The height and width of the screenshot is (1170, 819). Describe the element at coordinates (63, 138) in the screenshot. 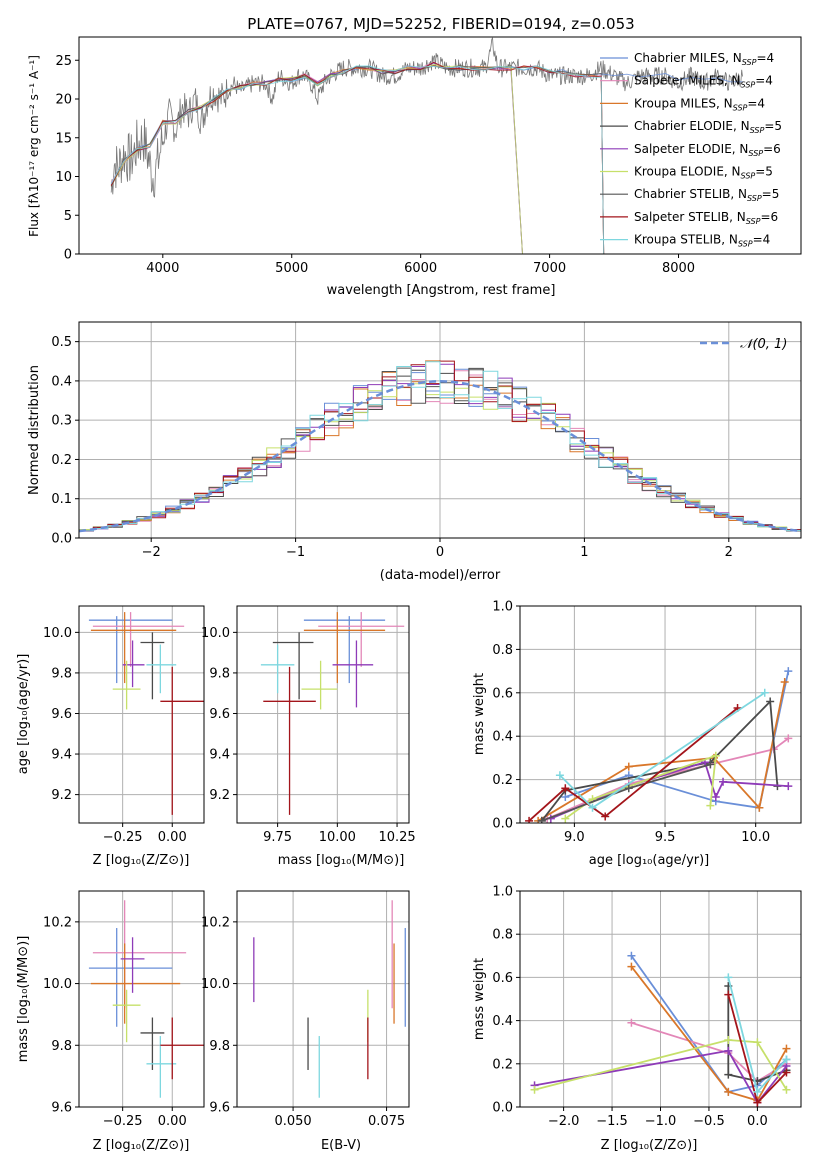

I see `y-tick-label: 15` at that location.